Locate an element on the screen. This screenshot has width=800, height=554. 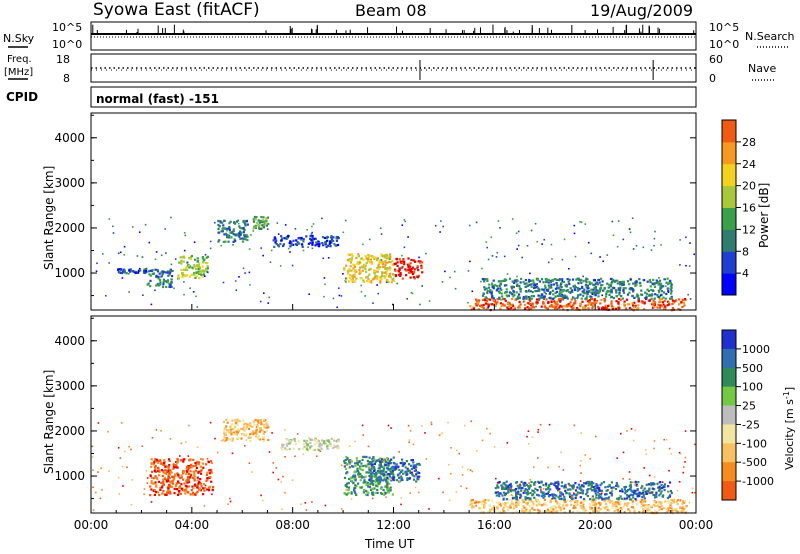
nave-tick-top: 60 is located at coordinates (716, 59).